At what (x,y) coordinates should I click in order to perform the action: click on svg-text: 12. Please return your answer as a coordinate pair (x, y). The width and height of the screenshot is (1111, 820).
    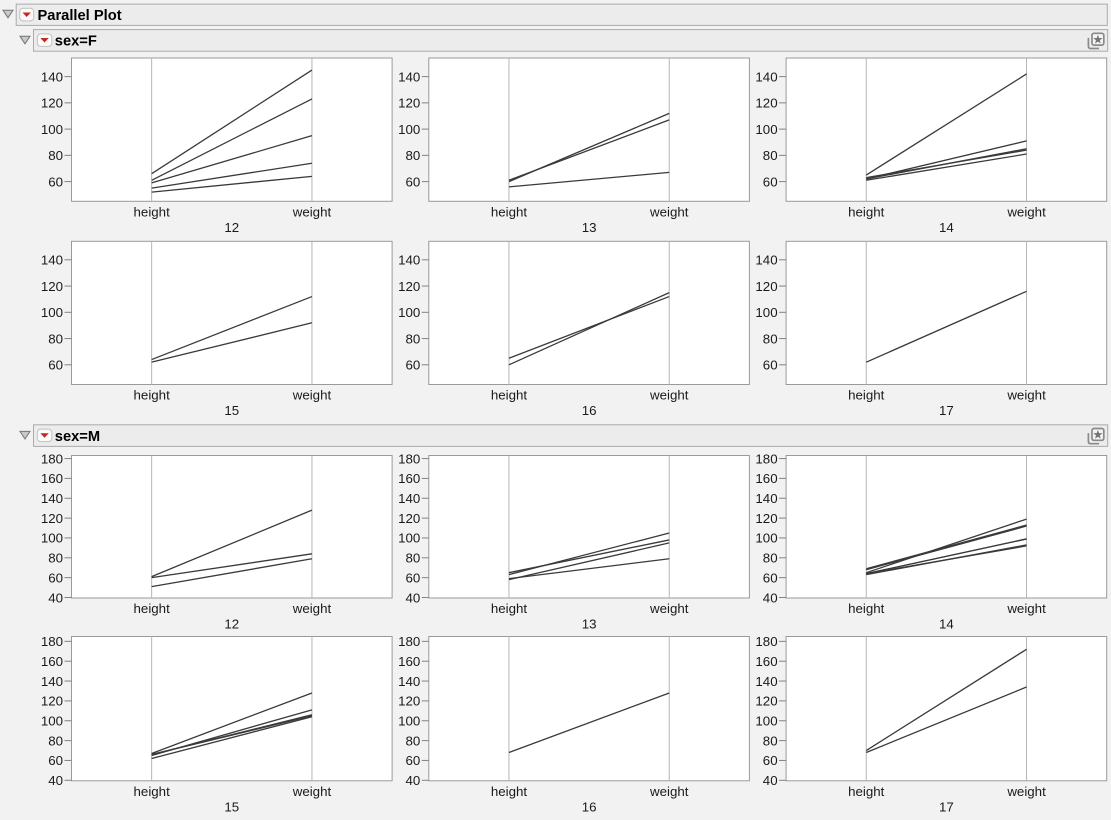
    Looking at the image, I should click on (231, 227).